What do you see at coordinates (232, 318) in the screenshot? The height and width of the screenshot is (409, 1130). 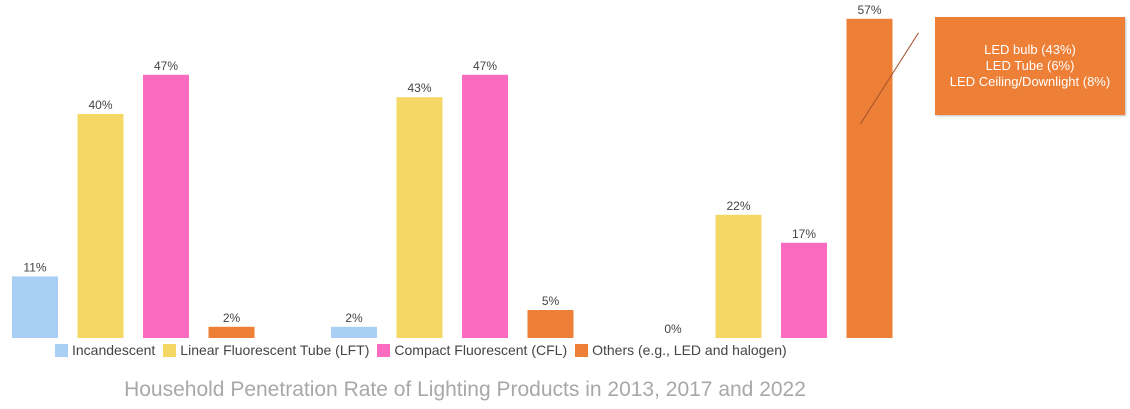 I see `data-label-others-group-1: 2%` at bounding box center [232, 318].